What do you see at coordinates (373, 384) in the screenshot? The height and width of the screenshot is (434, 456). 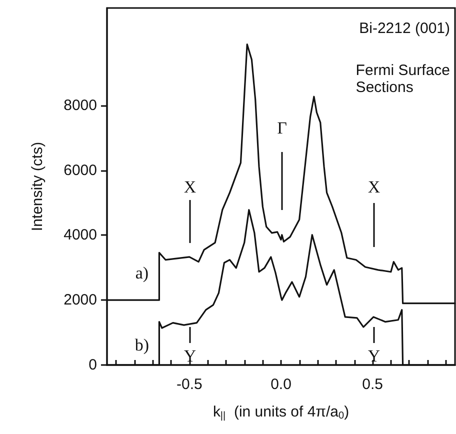 I see `x-tick-label: 0.5` at bounding box center [373, 384].